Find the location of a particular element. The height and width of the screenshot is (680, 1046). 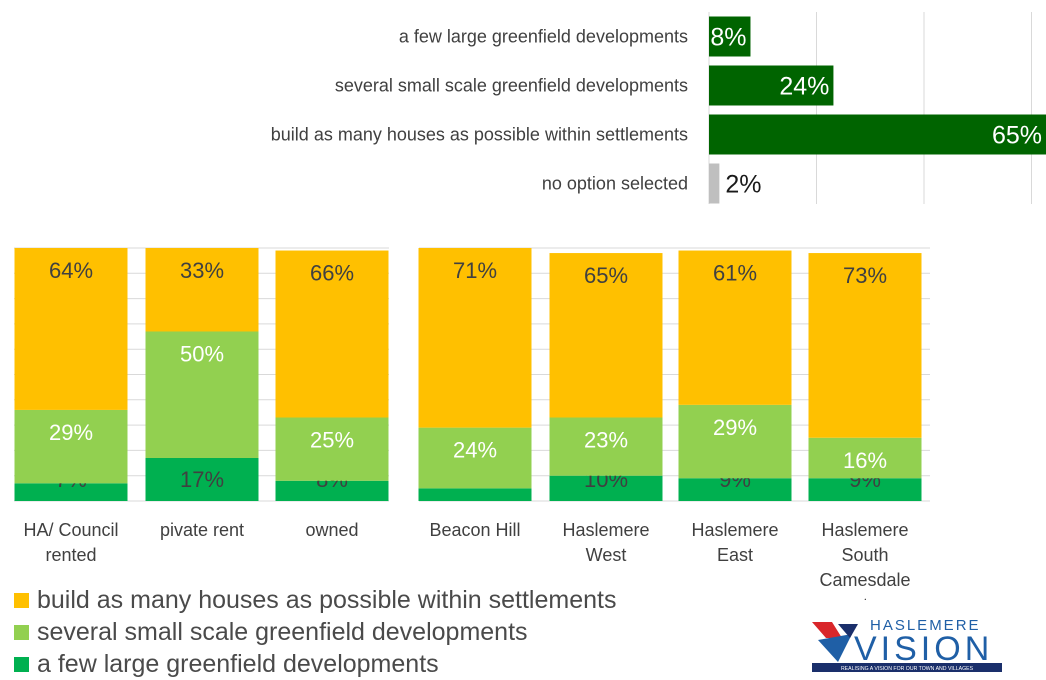

legend-item-few-large: a few large greenfield developments is located at coordinates (315, 664).